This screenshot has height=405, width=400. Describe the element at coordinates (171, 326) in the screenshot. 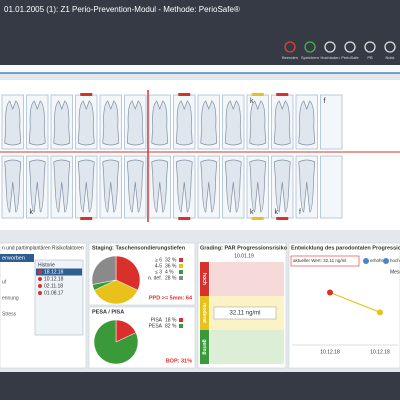

I see `legend-value: 82 %` at that location.